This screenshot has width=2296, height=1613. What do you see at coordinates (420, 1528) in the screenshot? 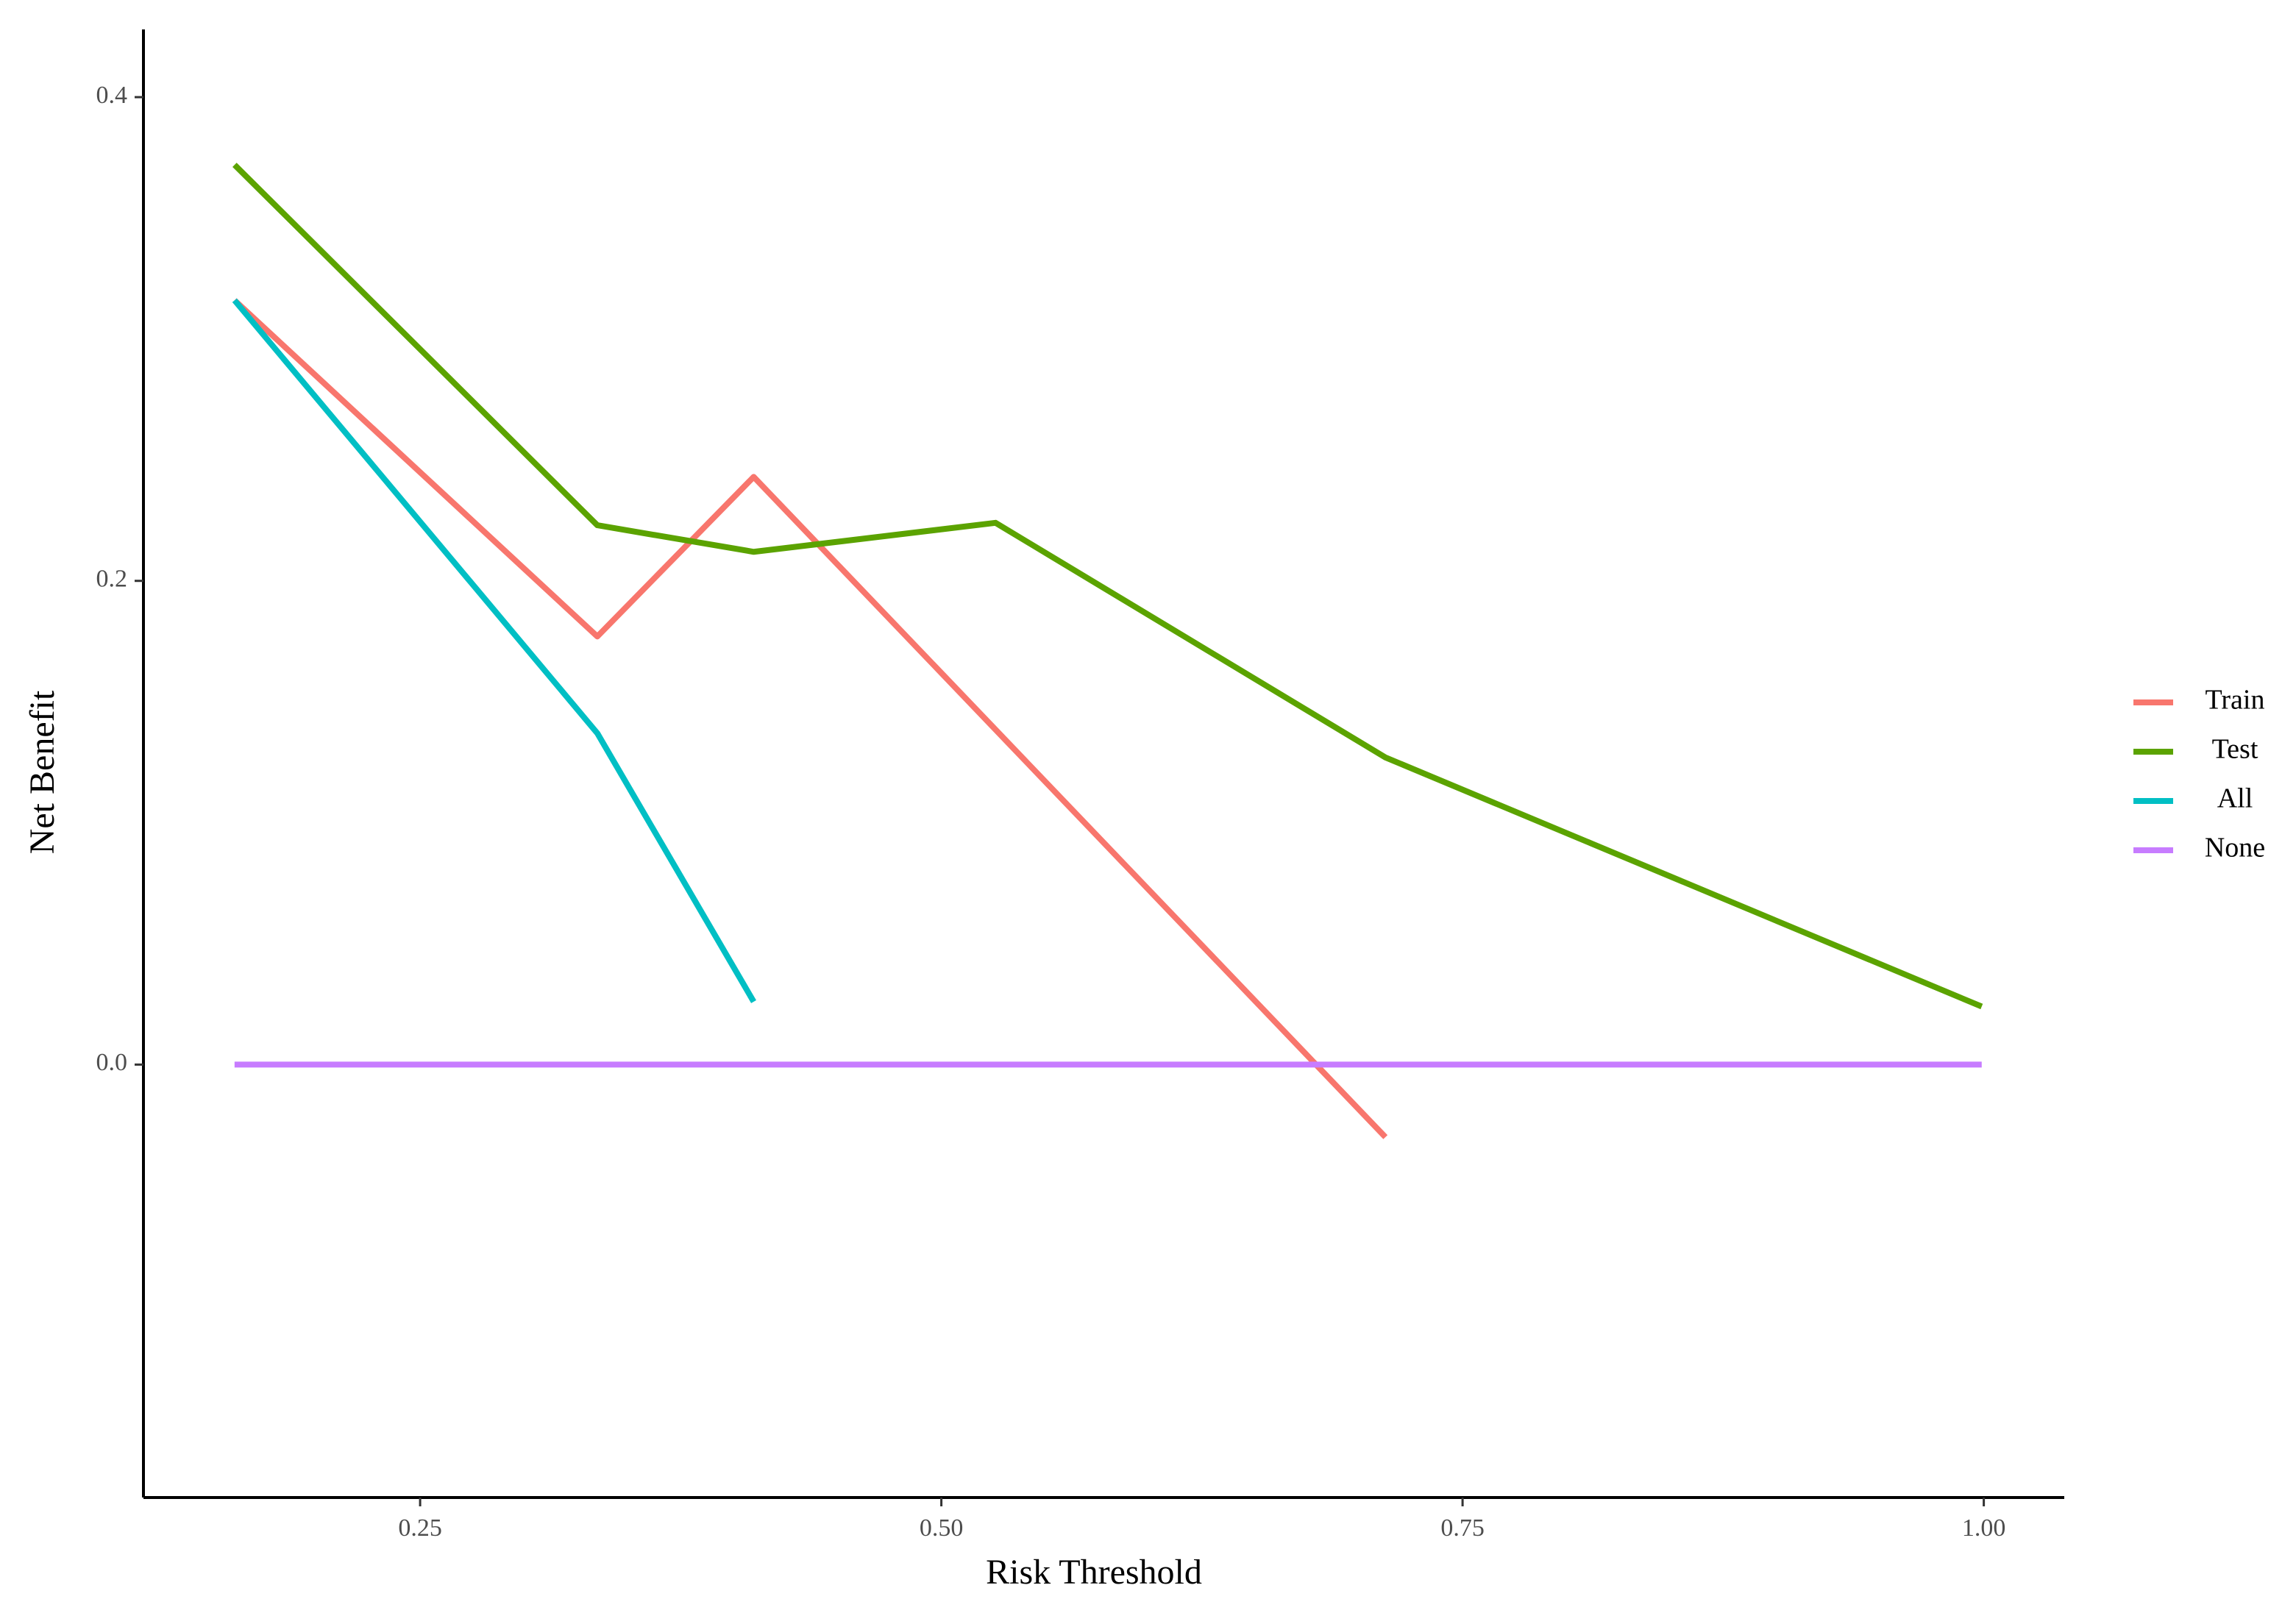
I see `x-tick-label: 0.25` at bounding box center [420, 1528].